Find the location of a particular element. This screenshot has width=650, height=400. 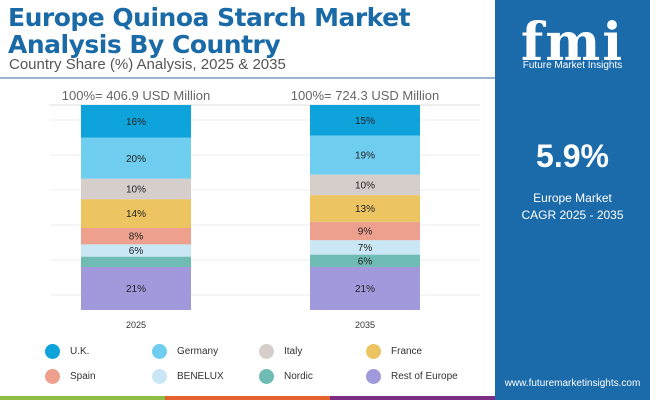

data-label: 15% is located at coordinates (365, 121).